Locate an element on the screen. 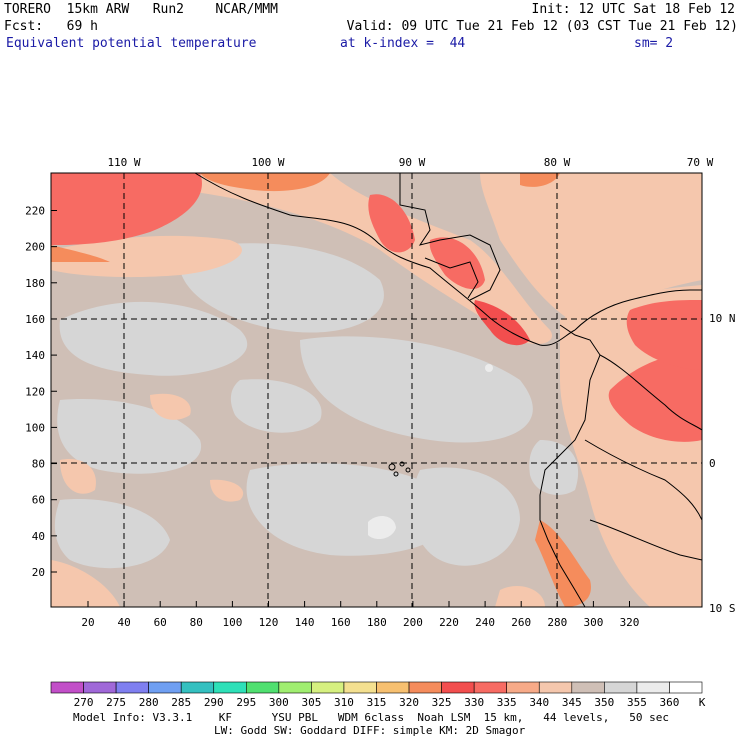  longitude-label: 100 W is located at coordinates (267, 162).